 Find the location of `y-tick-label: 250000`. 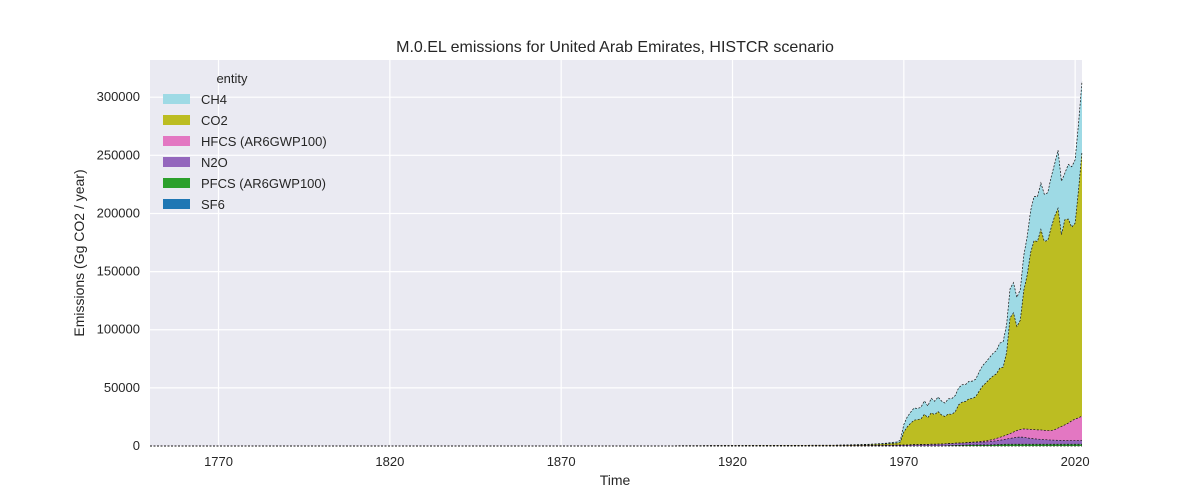

y-tick-label: 250000 is located at coordinates (118, 154).